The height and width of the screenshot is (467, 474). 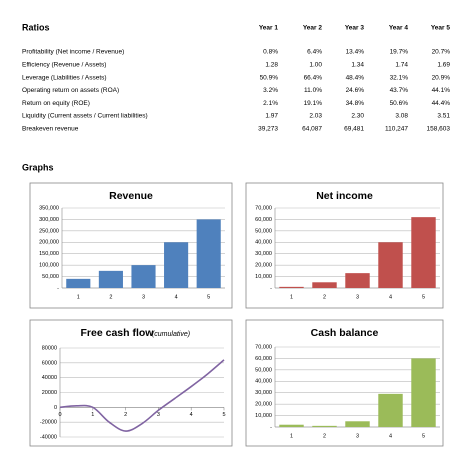 What do you see at coordinates (315, 65) in the screenshot?
I see `cell: 1.00` at bounding box center [315, 65].